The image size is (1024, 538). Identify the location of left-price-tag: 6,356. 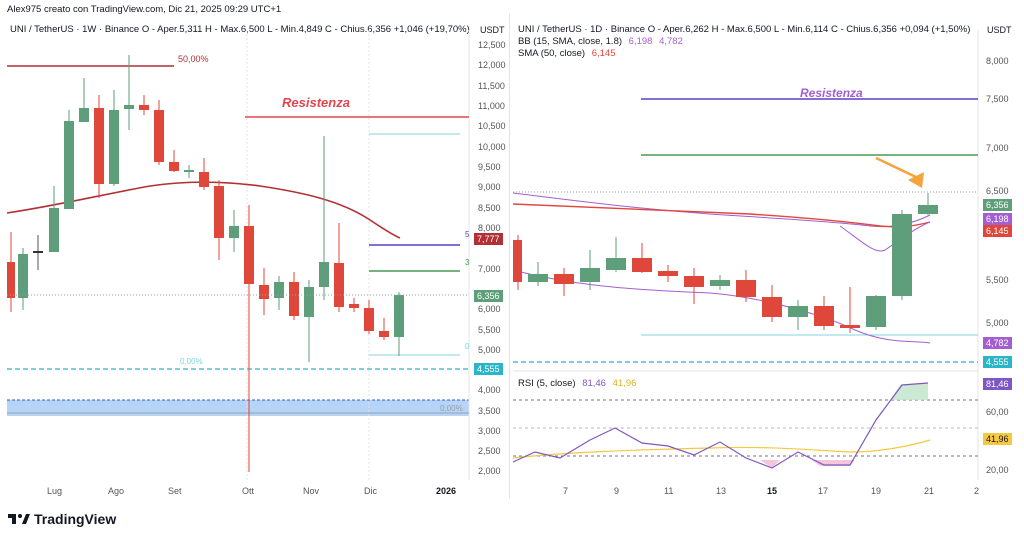
(488, 296).